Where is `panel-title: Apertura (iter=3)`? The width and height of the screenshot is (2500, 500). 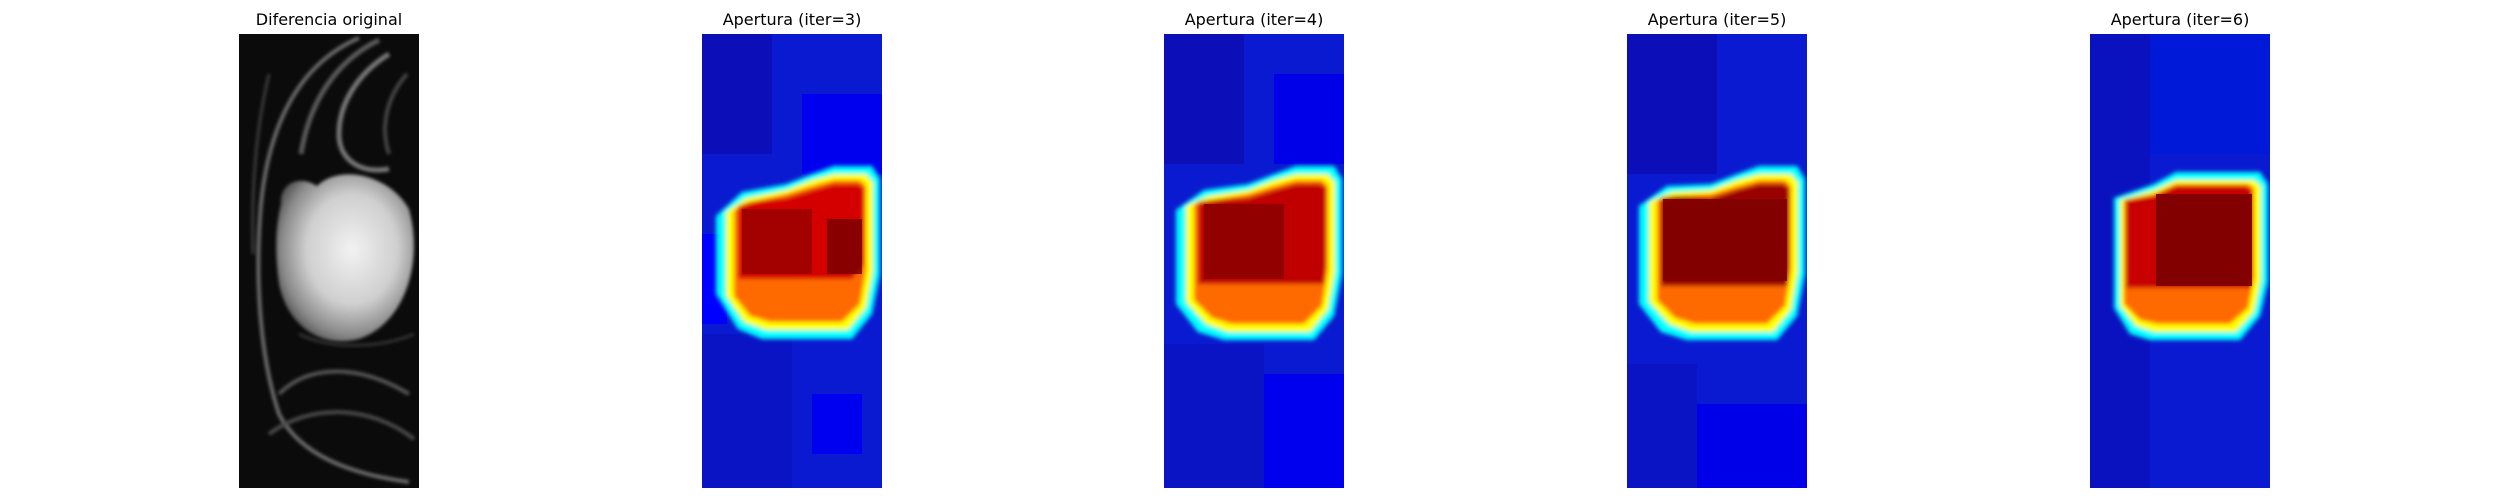 panel-title: Apertura (iter=3) is located at coordinates (792, 19).